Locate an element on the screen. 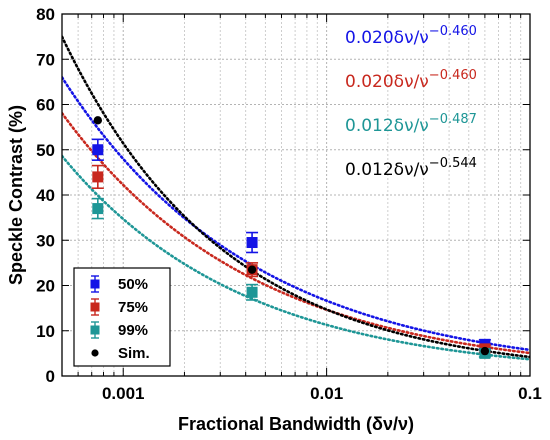 Image resolution: width=550 pixels, height=440 pixels. legend-label-sim: Sim. is located at coordinates (134, 353).